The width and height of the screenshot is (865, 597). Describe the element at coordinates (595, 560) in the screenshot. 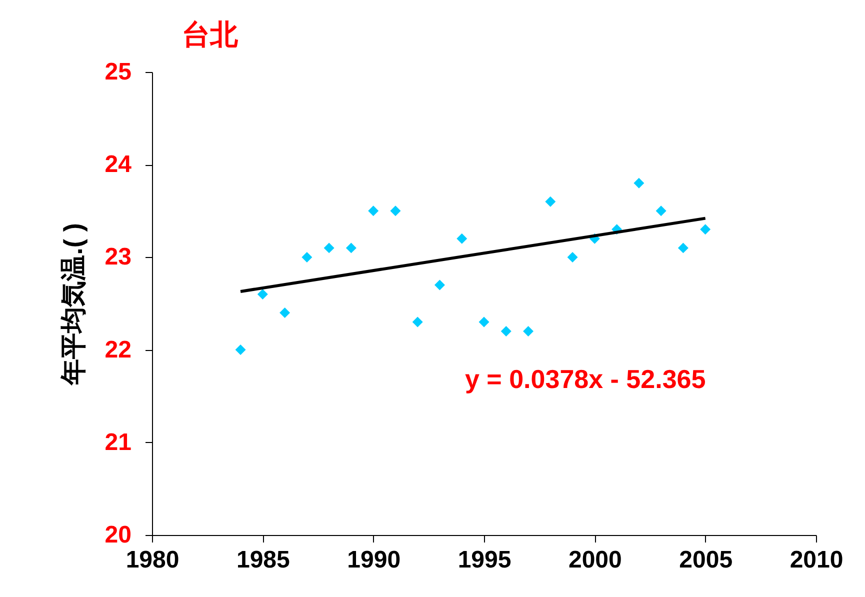

I see `x-tick-label: 2000` at that location.